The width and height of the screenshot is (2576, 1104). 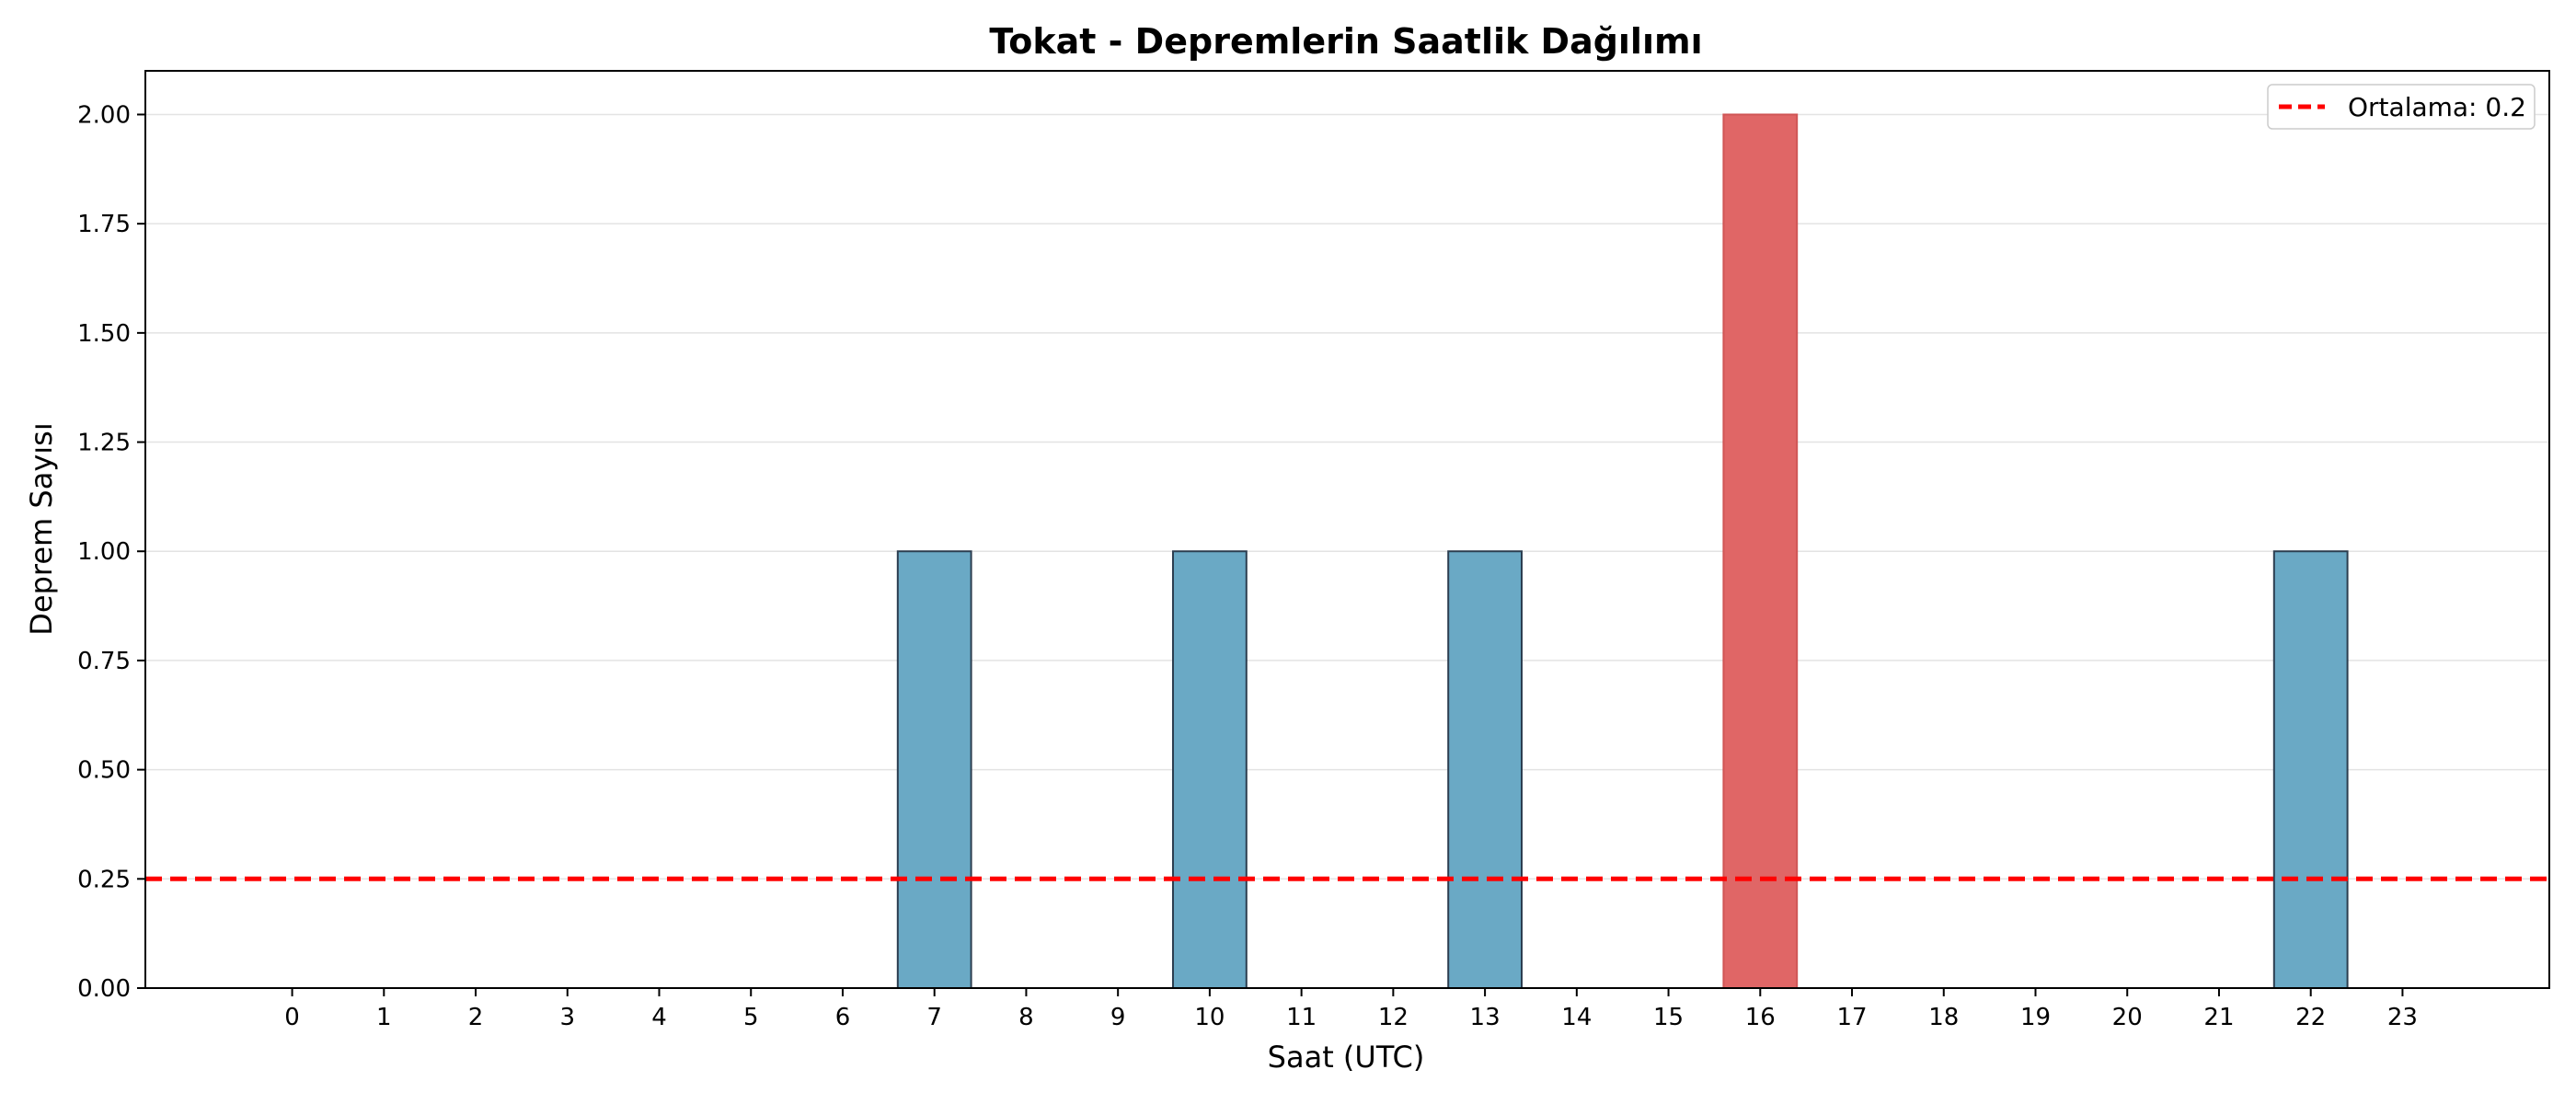 I want to click on x-tick-label: 12, so click(x=1393, y=1018).